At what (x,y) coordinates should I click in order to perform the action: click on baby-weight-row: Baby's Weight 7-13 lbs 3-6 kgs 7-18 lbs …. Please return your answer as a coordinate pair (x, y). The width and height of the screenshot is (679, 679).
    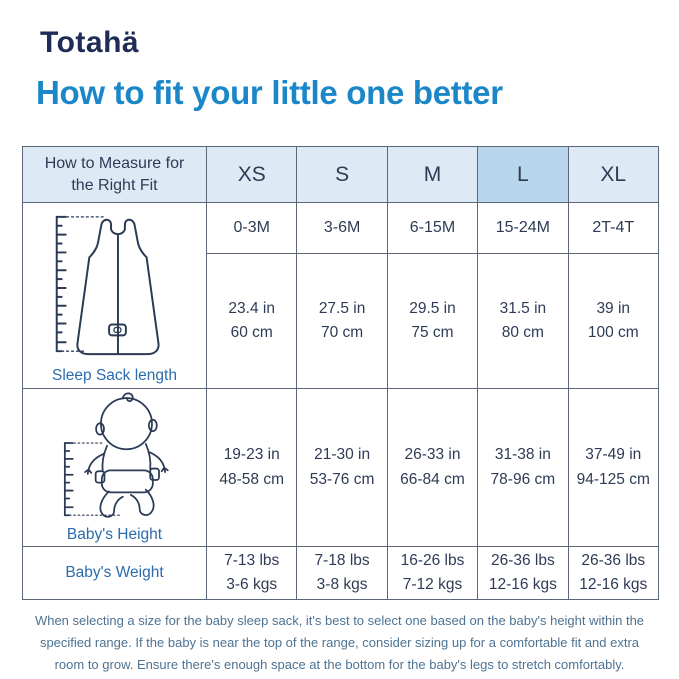
    Looking at the image, I should click on (340, 573).